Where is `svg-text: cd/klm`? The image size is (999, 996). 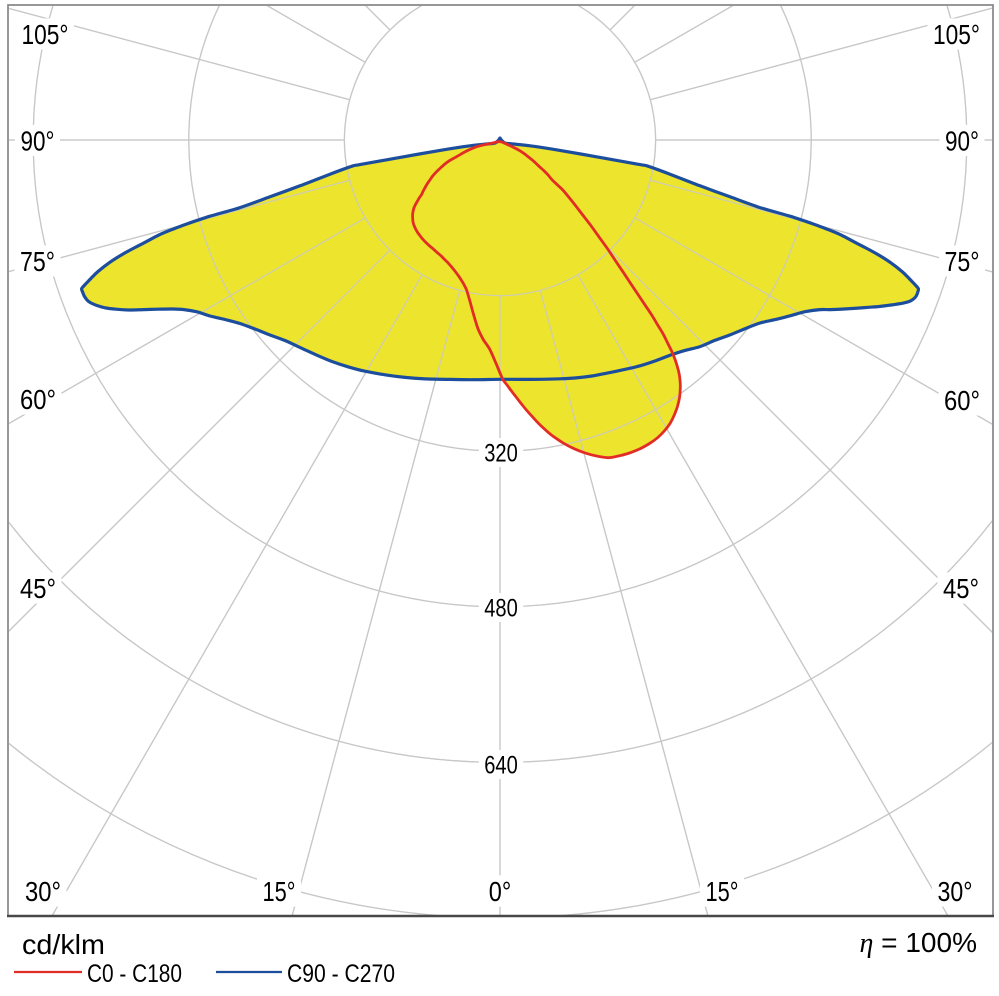 svg-text: cd/klm is located at coordinates (63, 944).